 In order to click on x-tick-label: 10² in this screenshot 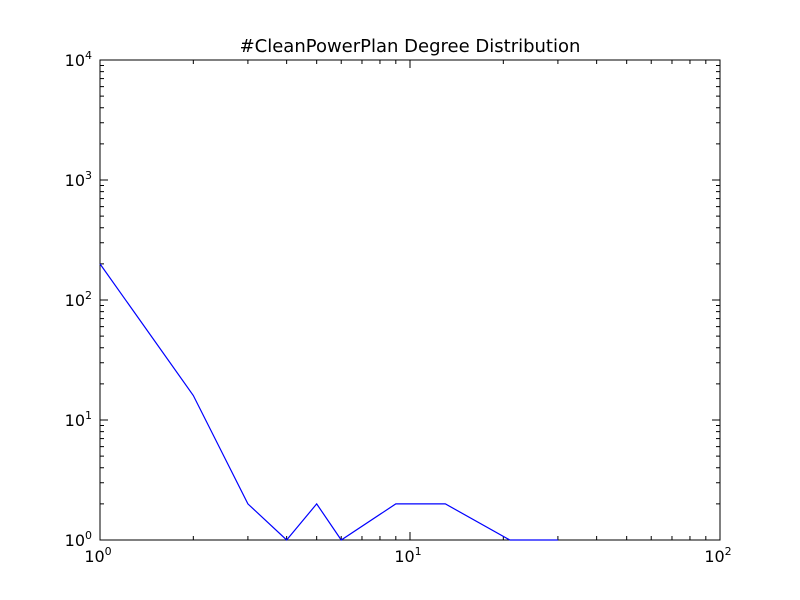, I will do `click(717, 555)`.